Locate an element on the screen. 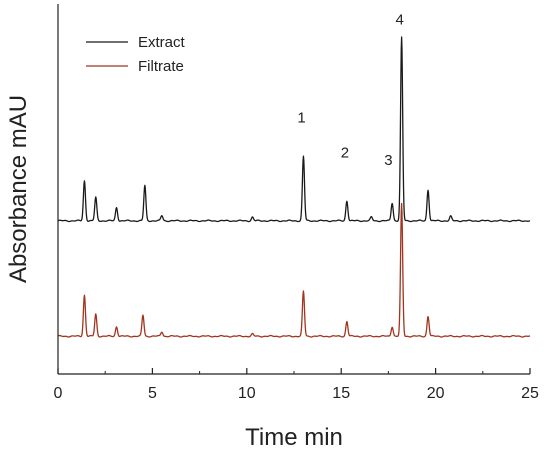 This screenshot has height=453, width=550. legend-label-extract: Extract is located at coordinates (162, 42).